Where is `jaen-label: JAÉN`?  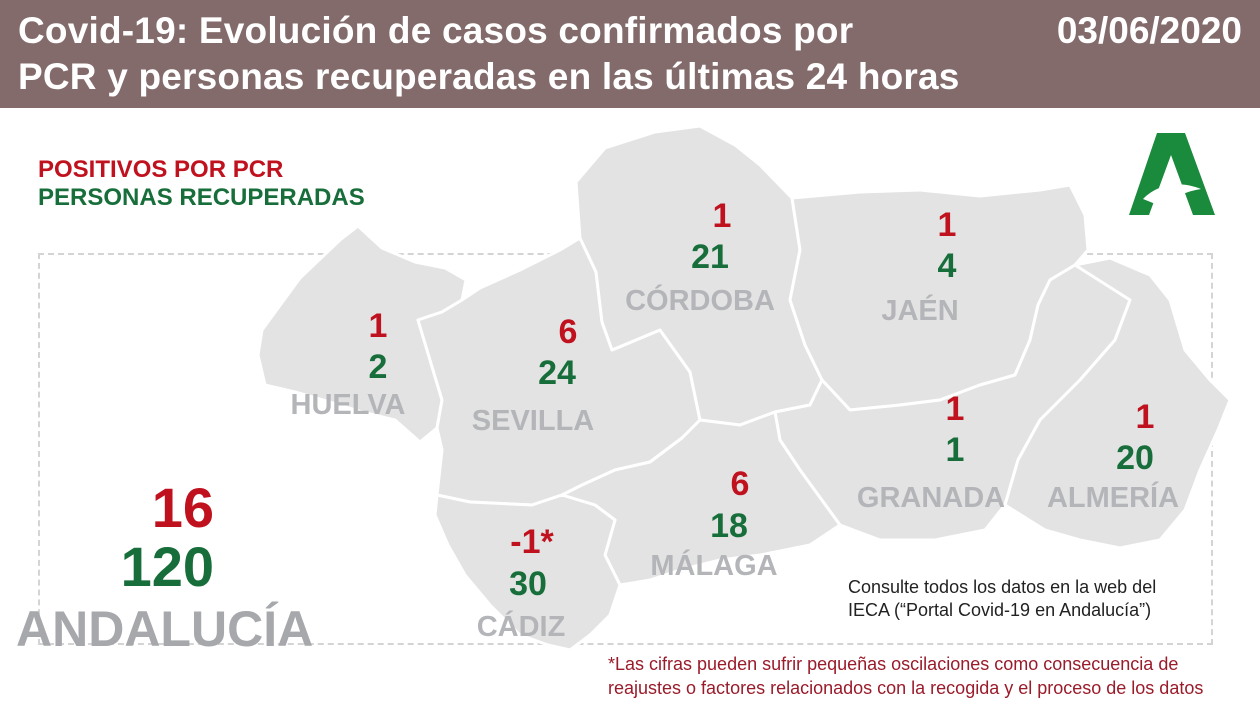 jaen-label: JAÉN is located at coordinates (920, 311).